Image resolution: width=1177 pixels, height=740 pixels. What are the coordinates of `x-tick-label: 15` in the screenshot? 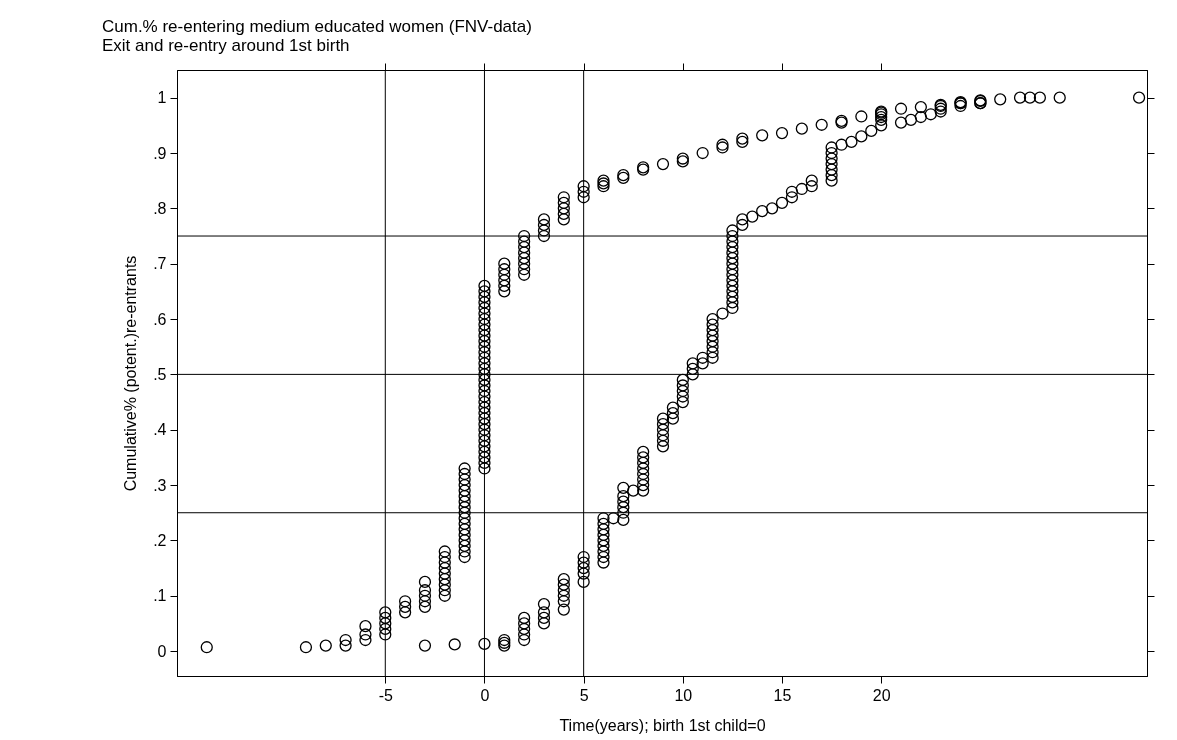 It's located at (782, 695).